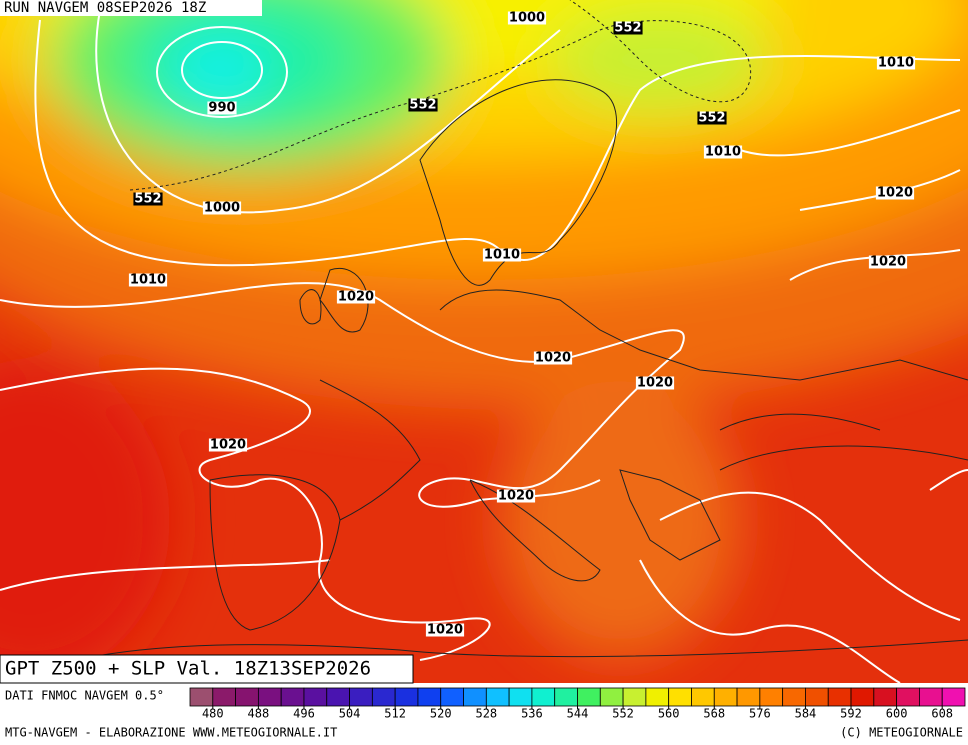  I want to click on tick-label: 608, so click(942, 714).